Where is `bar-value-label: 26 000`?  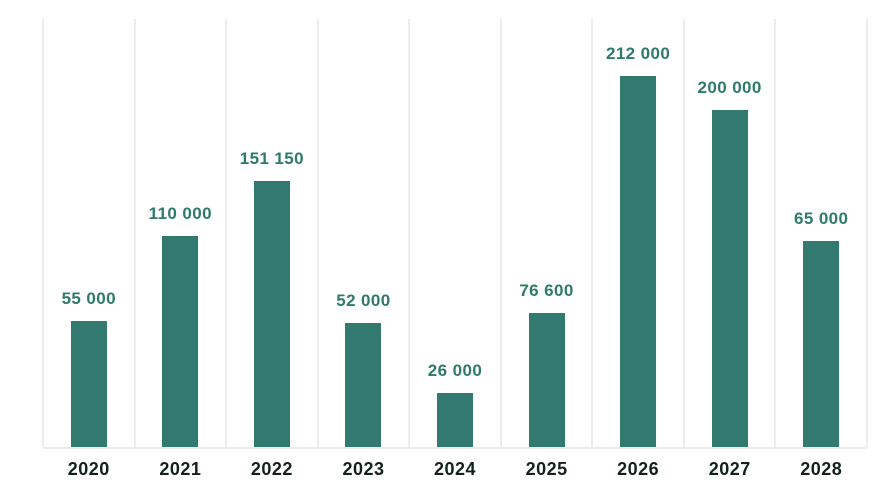 bar-value-label: 26 000 is located at coordinates (455, 370).